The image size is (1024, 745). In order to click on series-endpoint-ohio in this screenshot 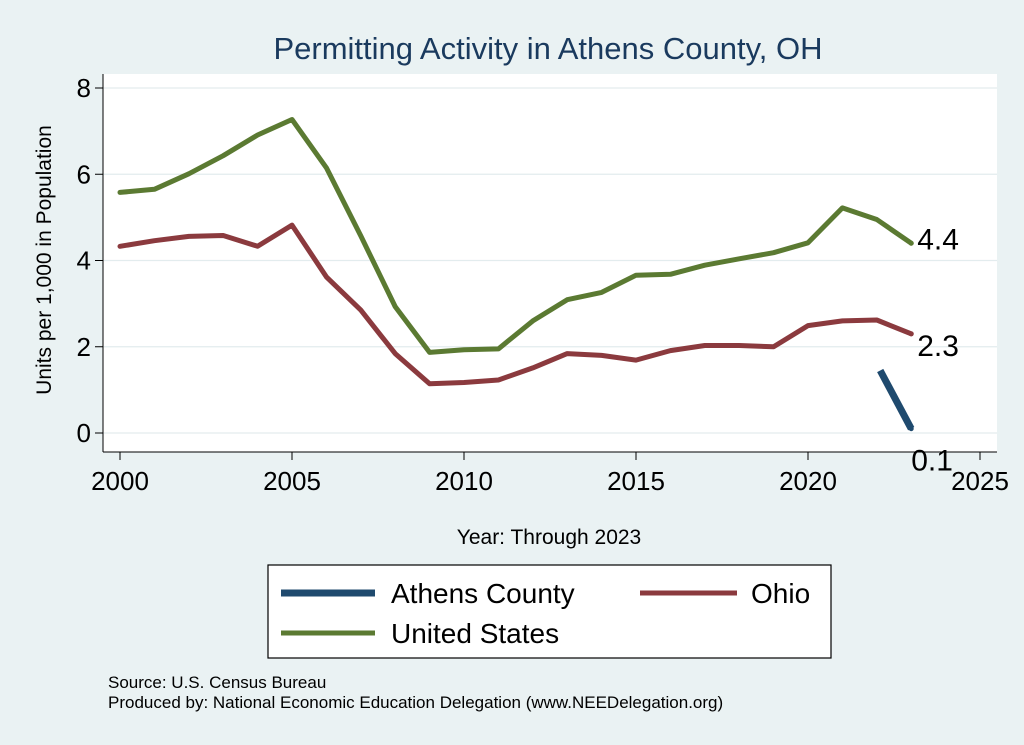, I will do `click(911, 334)`.